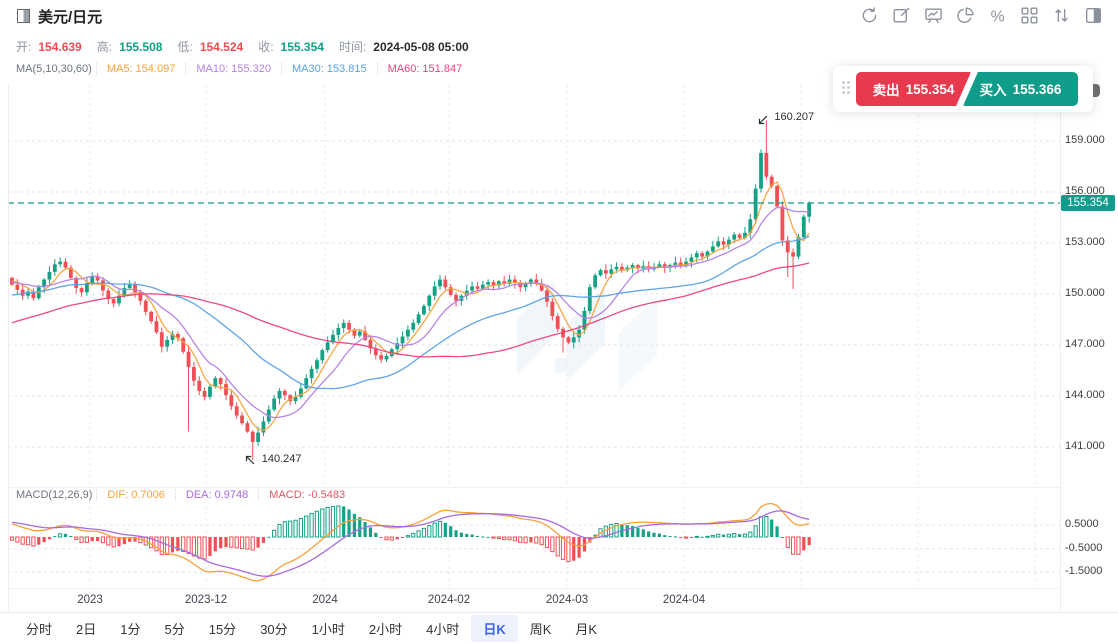 The width and height of the screenshot is (1118, 644). I want to click on chart-board-icon, so click(933, 15).